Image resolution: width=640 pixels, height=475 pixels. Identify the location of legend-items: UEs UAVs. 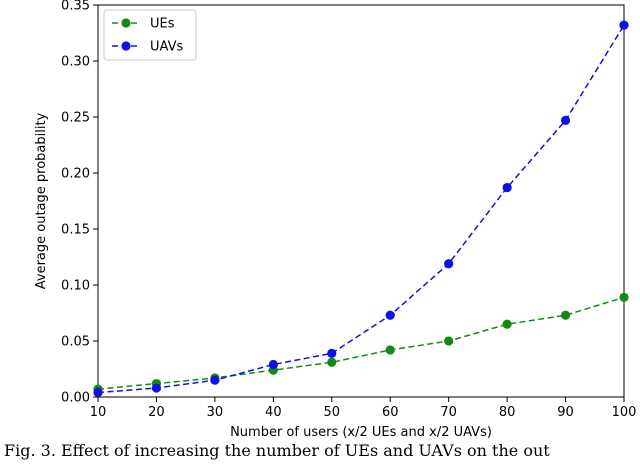
(147, 36).